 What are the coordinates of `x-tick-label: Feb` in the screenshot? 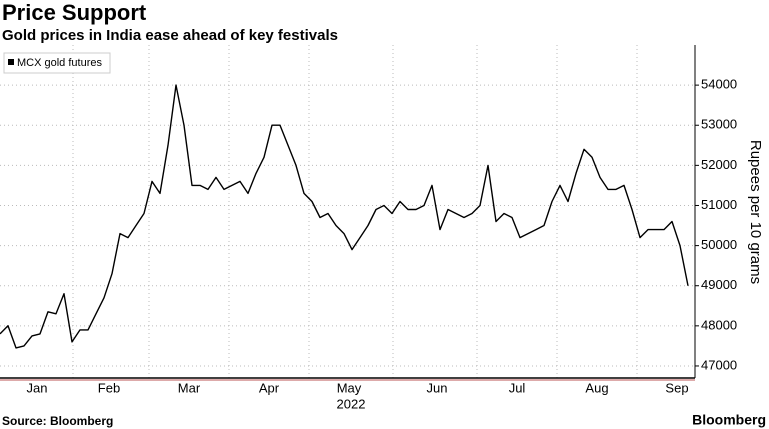 It's located at (109, 387).